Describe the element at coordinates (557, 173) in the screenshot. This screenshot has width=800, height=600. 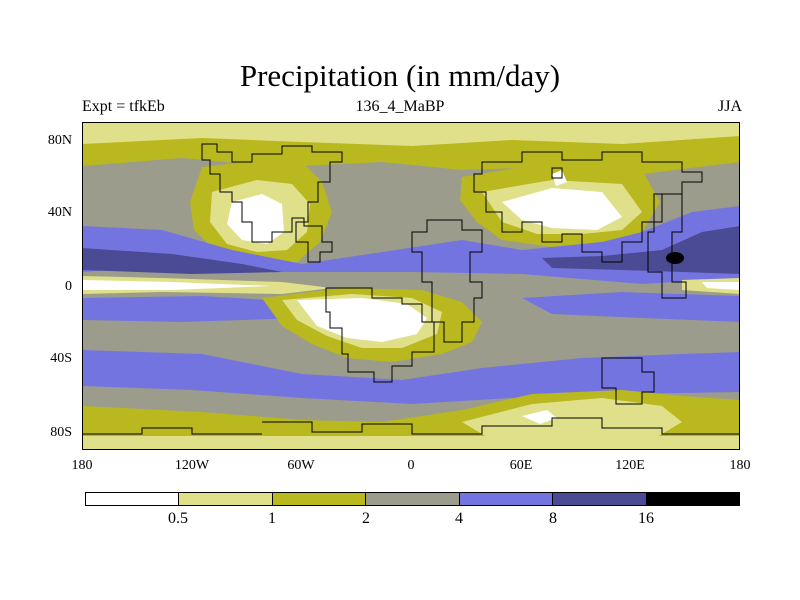
I see `outline-island-a` at that location.